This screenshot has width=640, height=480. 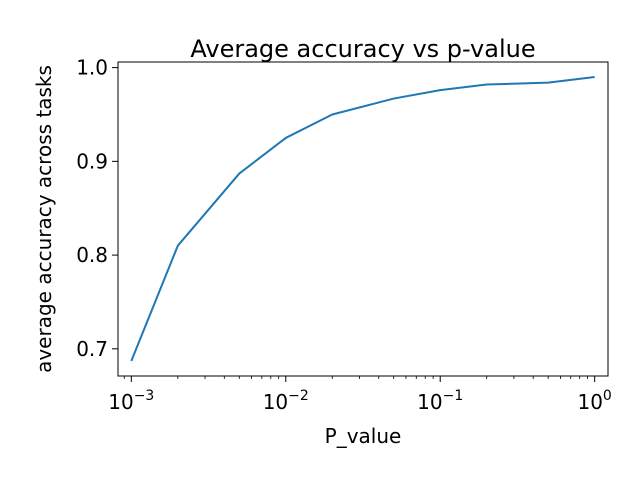 I want to click on chart-title: Average accuracy vs p-value, so click(x=362, y=49).